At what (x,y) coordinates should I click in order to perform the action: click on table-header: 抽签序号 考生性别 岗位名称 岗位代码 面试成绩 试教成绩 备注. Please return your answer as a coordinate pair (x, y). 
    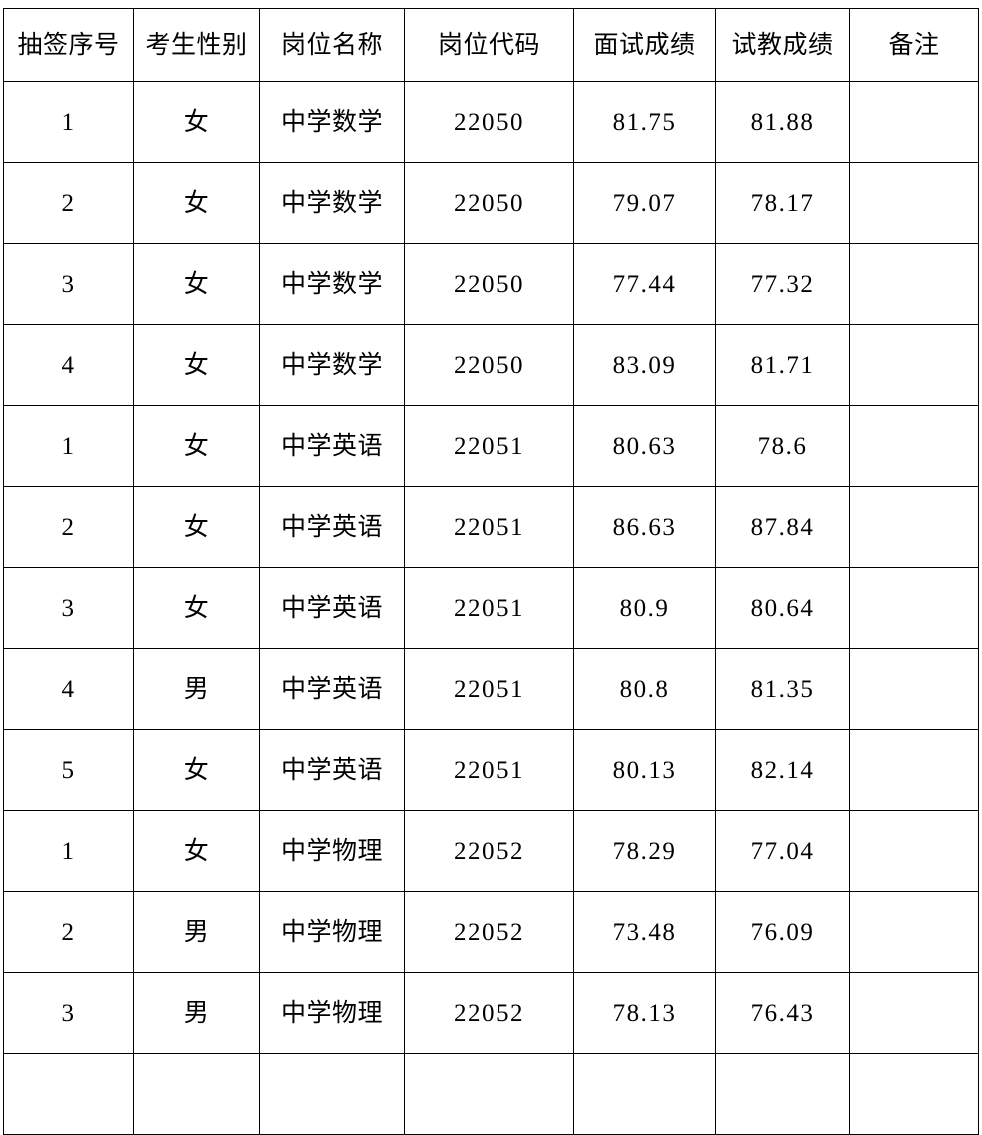
    Looking at the image, I should click on (491, 45).